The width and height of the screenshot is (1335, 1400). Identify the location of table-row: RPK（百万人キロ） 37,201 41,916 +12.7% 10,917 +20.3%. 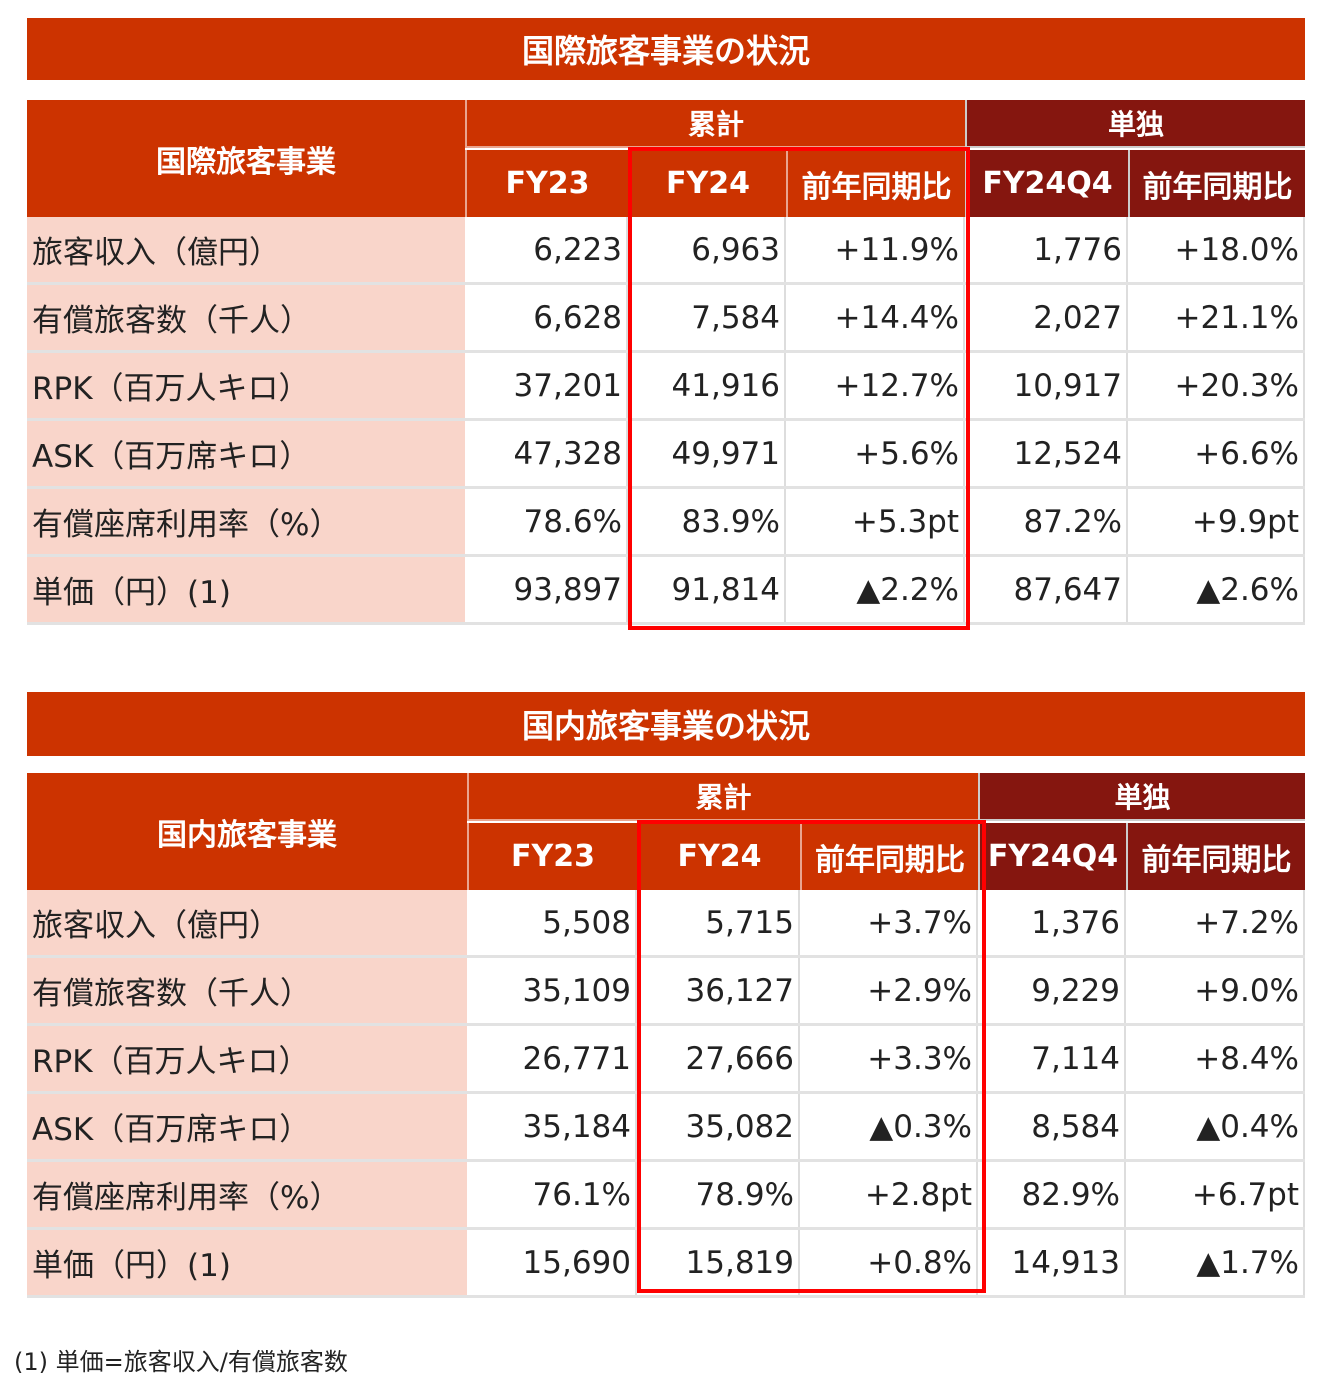
(666, 387).